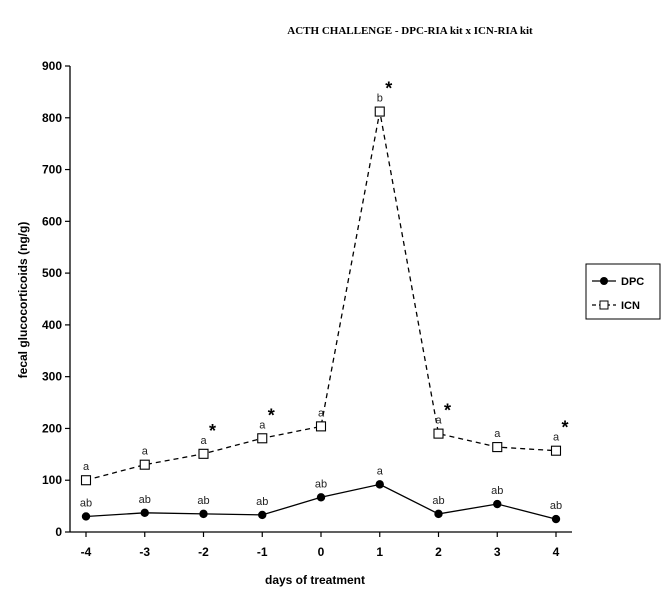 This screenshot has width=669, height=592. What do you see at coordinates (52, 118) in the screenshot?
I see `y-tick-label: 800` at bounding box center [52, 118].